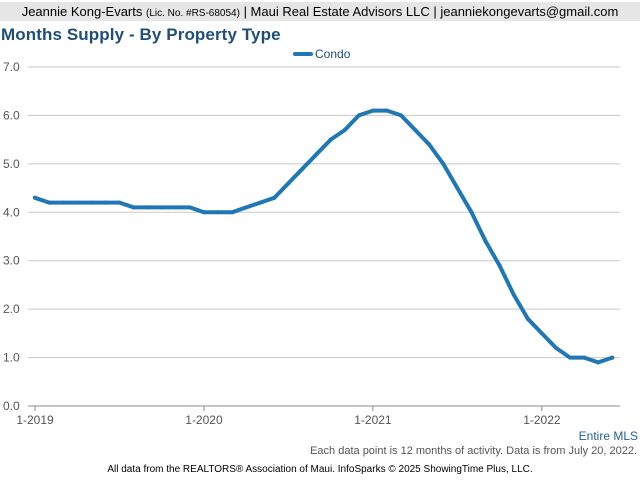  What do you see at coordinates (11, 406) in the screenshot?
I see `y-tick-label: 0.0` at bounding box center [11, 406].